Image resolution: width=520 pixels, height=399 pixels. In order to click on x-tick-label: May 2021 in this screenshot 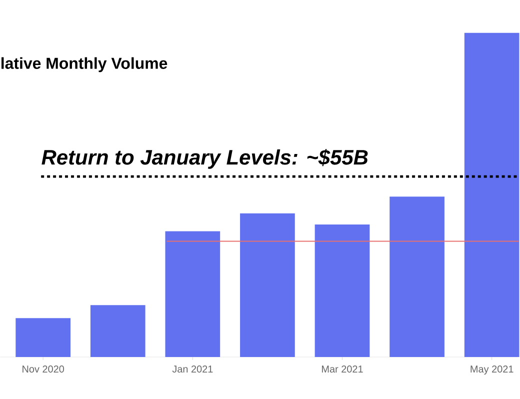, I will do `click(492, 370)`.